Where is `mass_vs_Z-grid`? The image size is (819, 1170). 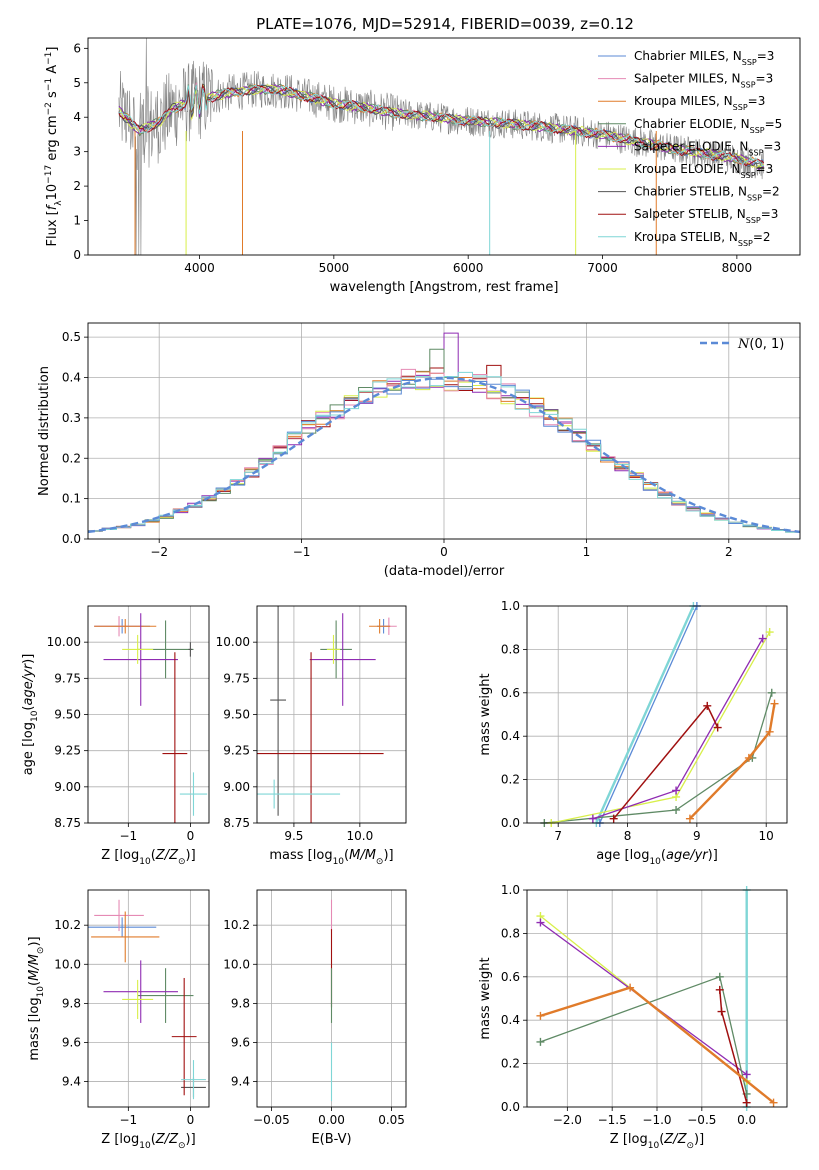 mass_vs_Z-grid is located at coordinates (148, 998).